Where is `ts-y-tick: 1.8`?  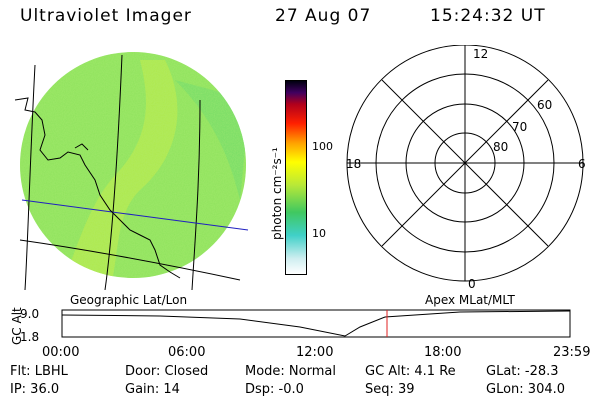
ts-y-tick: 1.8 is located at coordinates (30, 337).